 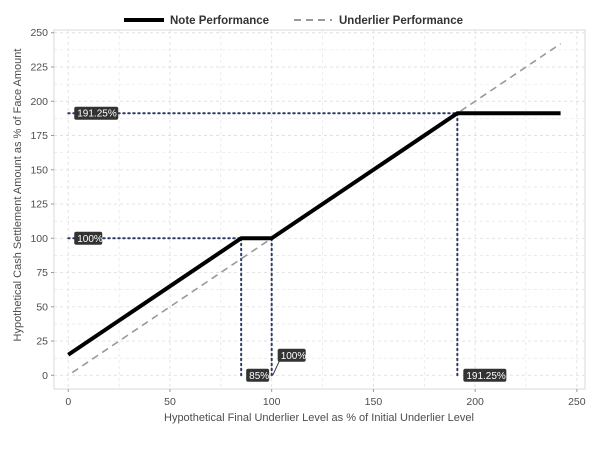 I want to click on legend: Note Performance Underlier Performance, so click(x=293, y=21).